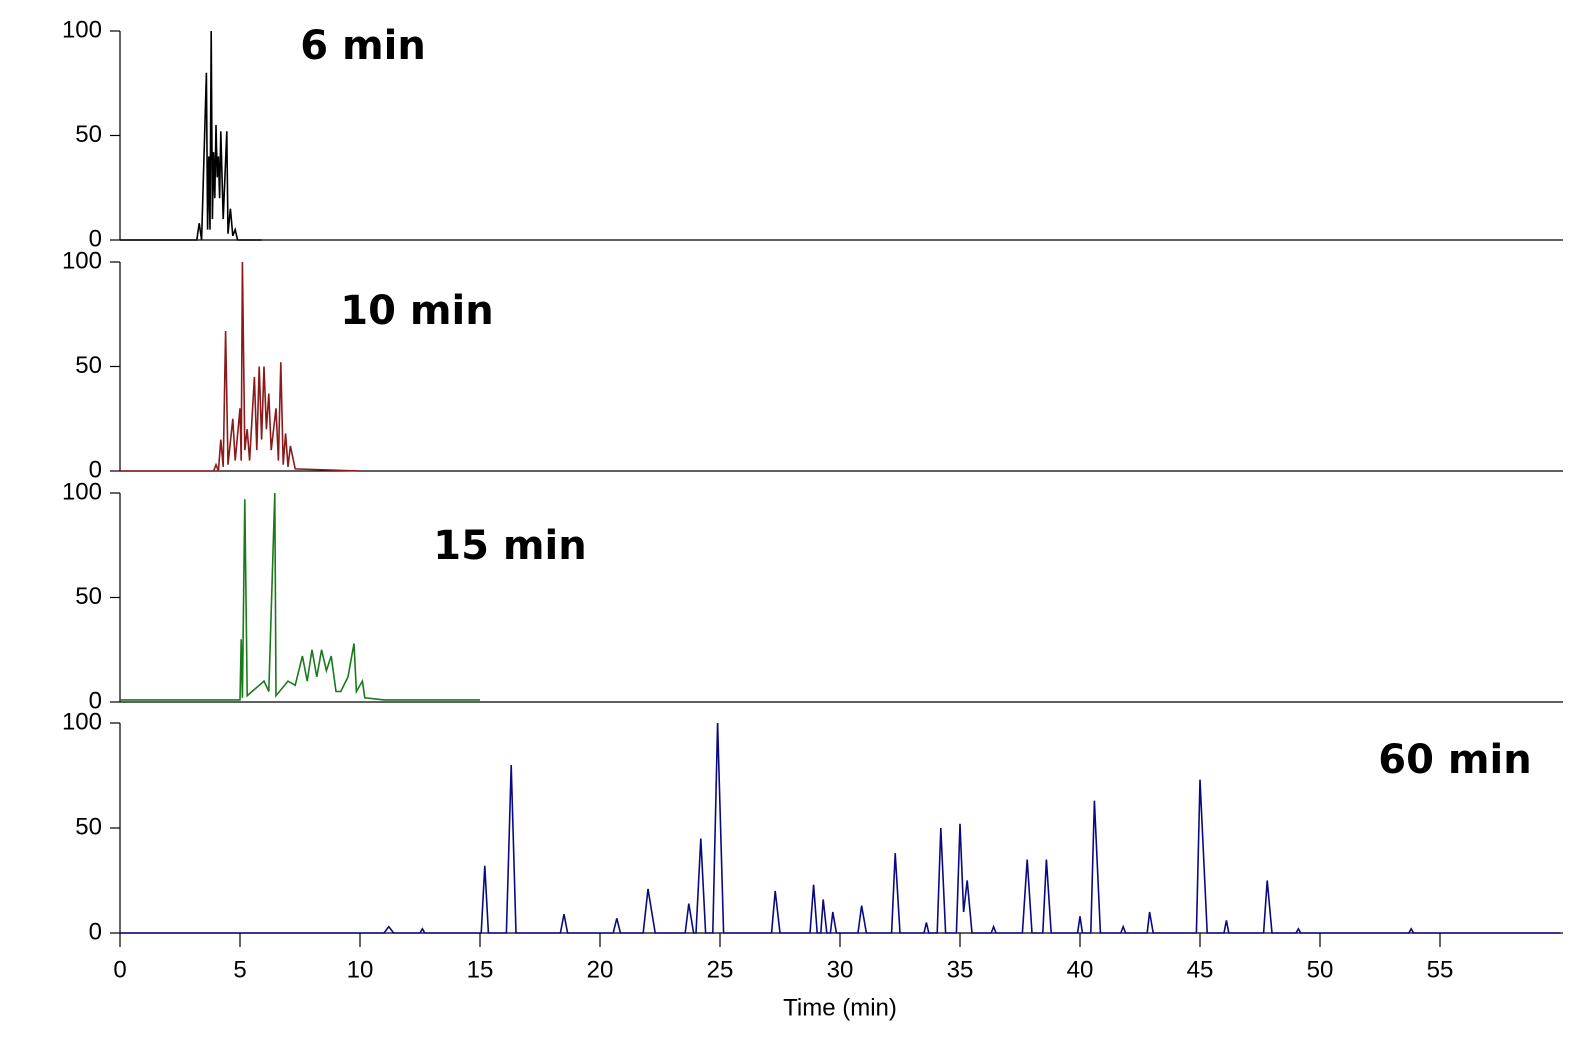 The width and height of the screenshot is (1579, 1052). What do you see at coordinates (480, 969) in the screenshot?
I see `x-tick-label: 15` at bounding box center [480, 969].